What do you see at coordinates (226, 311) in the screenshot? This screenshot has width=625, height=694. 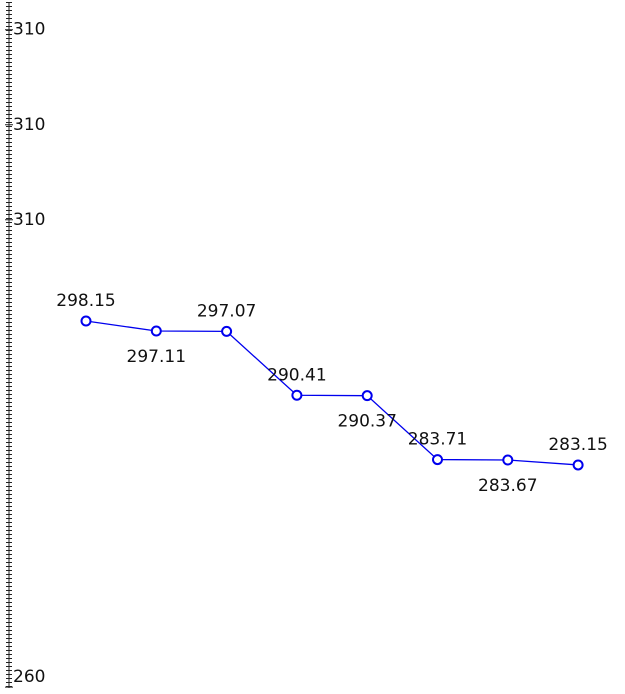 I see `value-label: 297.07` at bounding box center [226, 311].